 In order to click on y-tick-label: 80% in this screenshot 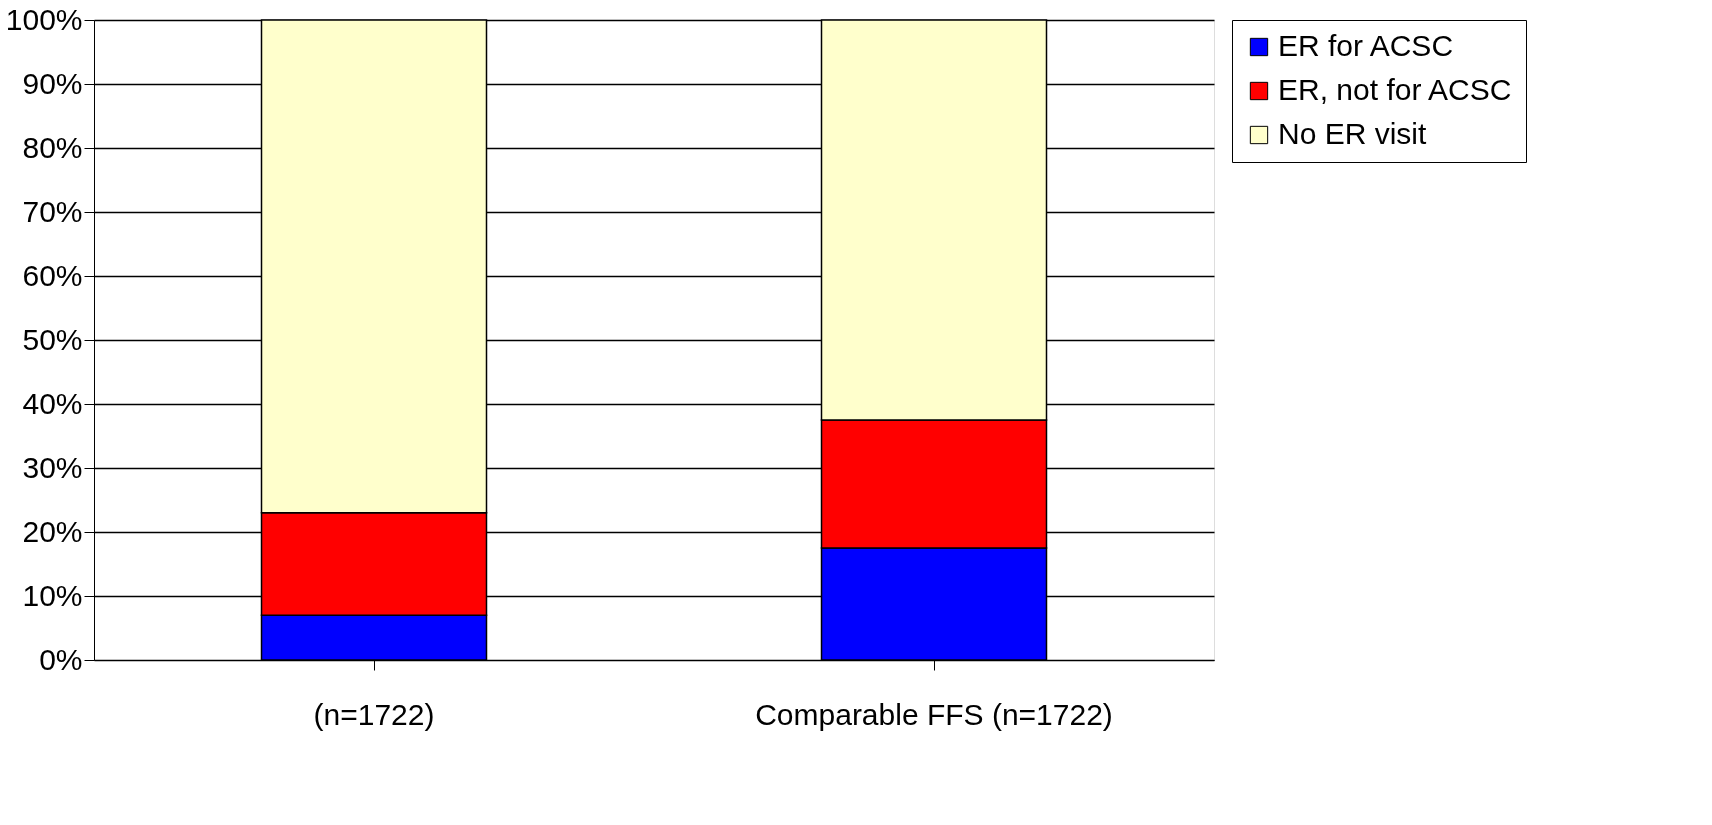, I will do `click(52, 147)`.